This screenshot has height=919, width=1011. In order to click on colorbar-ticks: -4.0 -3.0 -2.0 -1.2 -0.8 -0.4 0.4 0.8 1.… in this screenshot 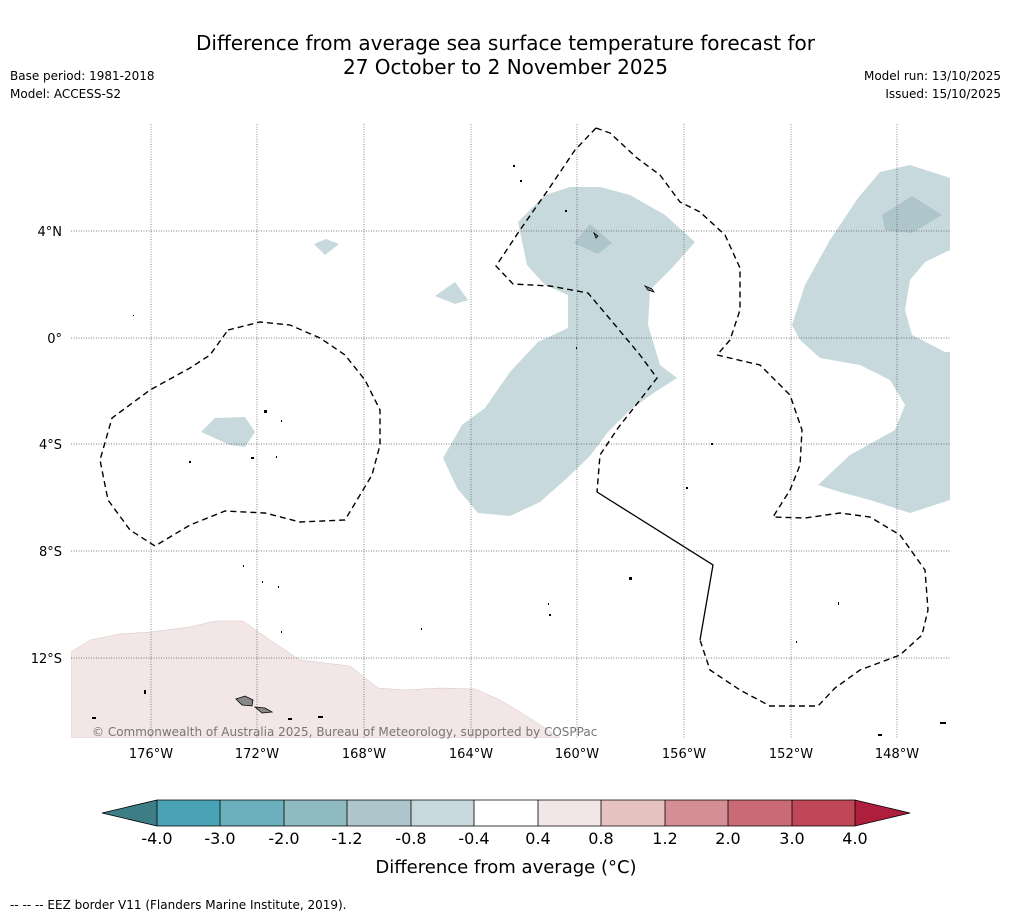, I will do `click(504, 838)`.